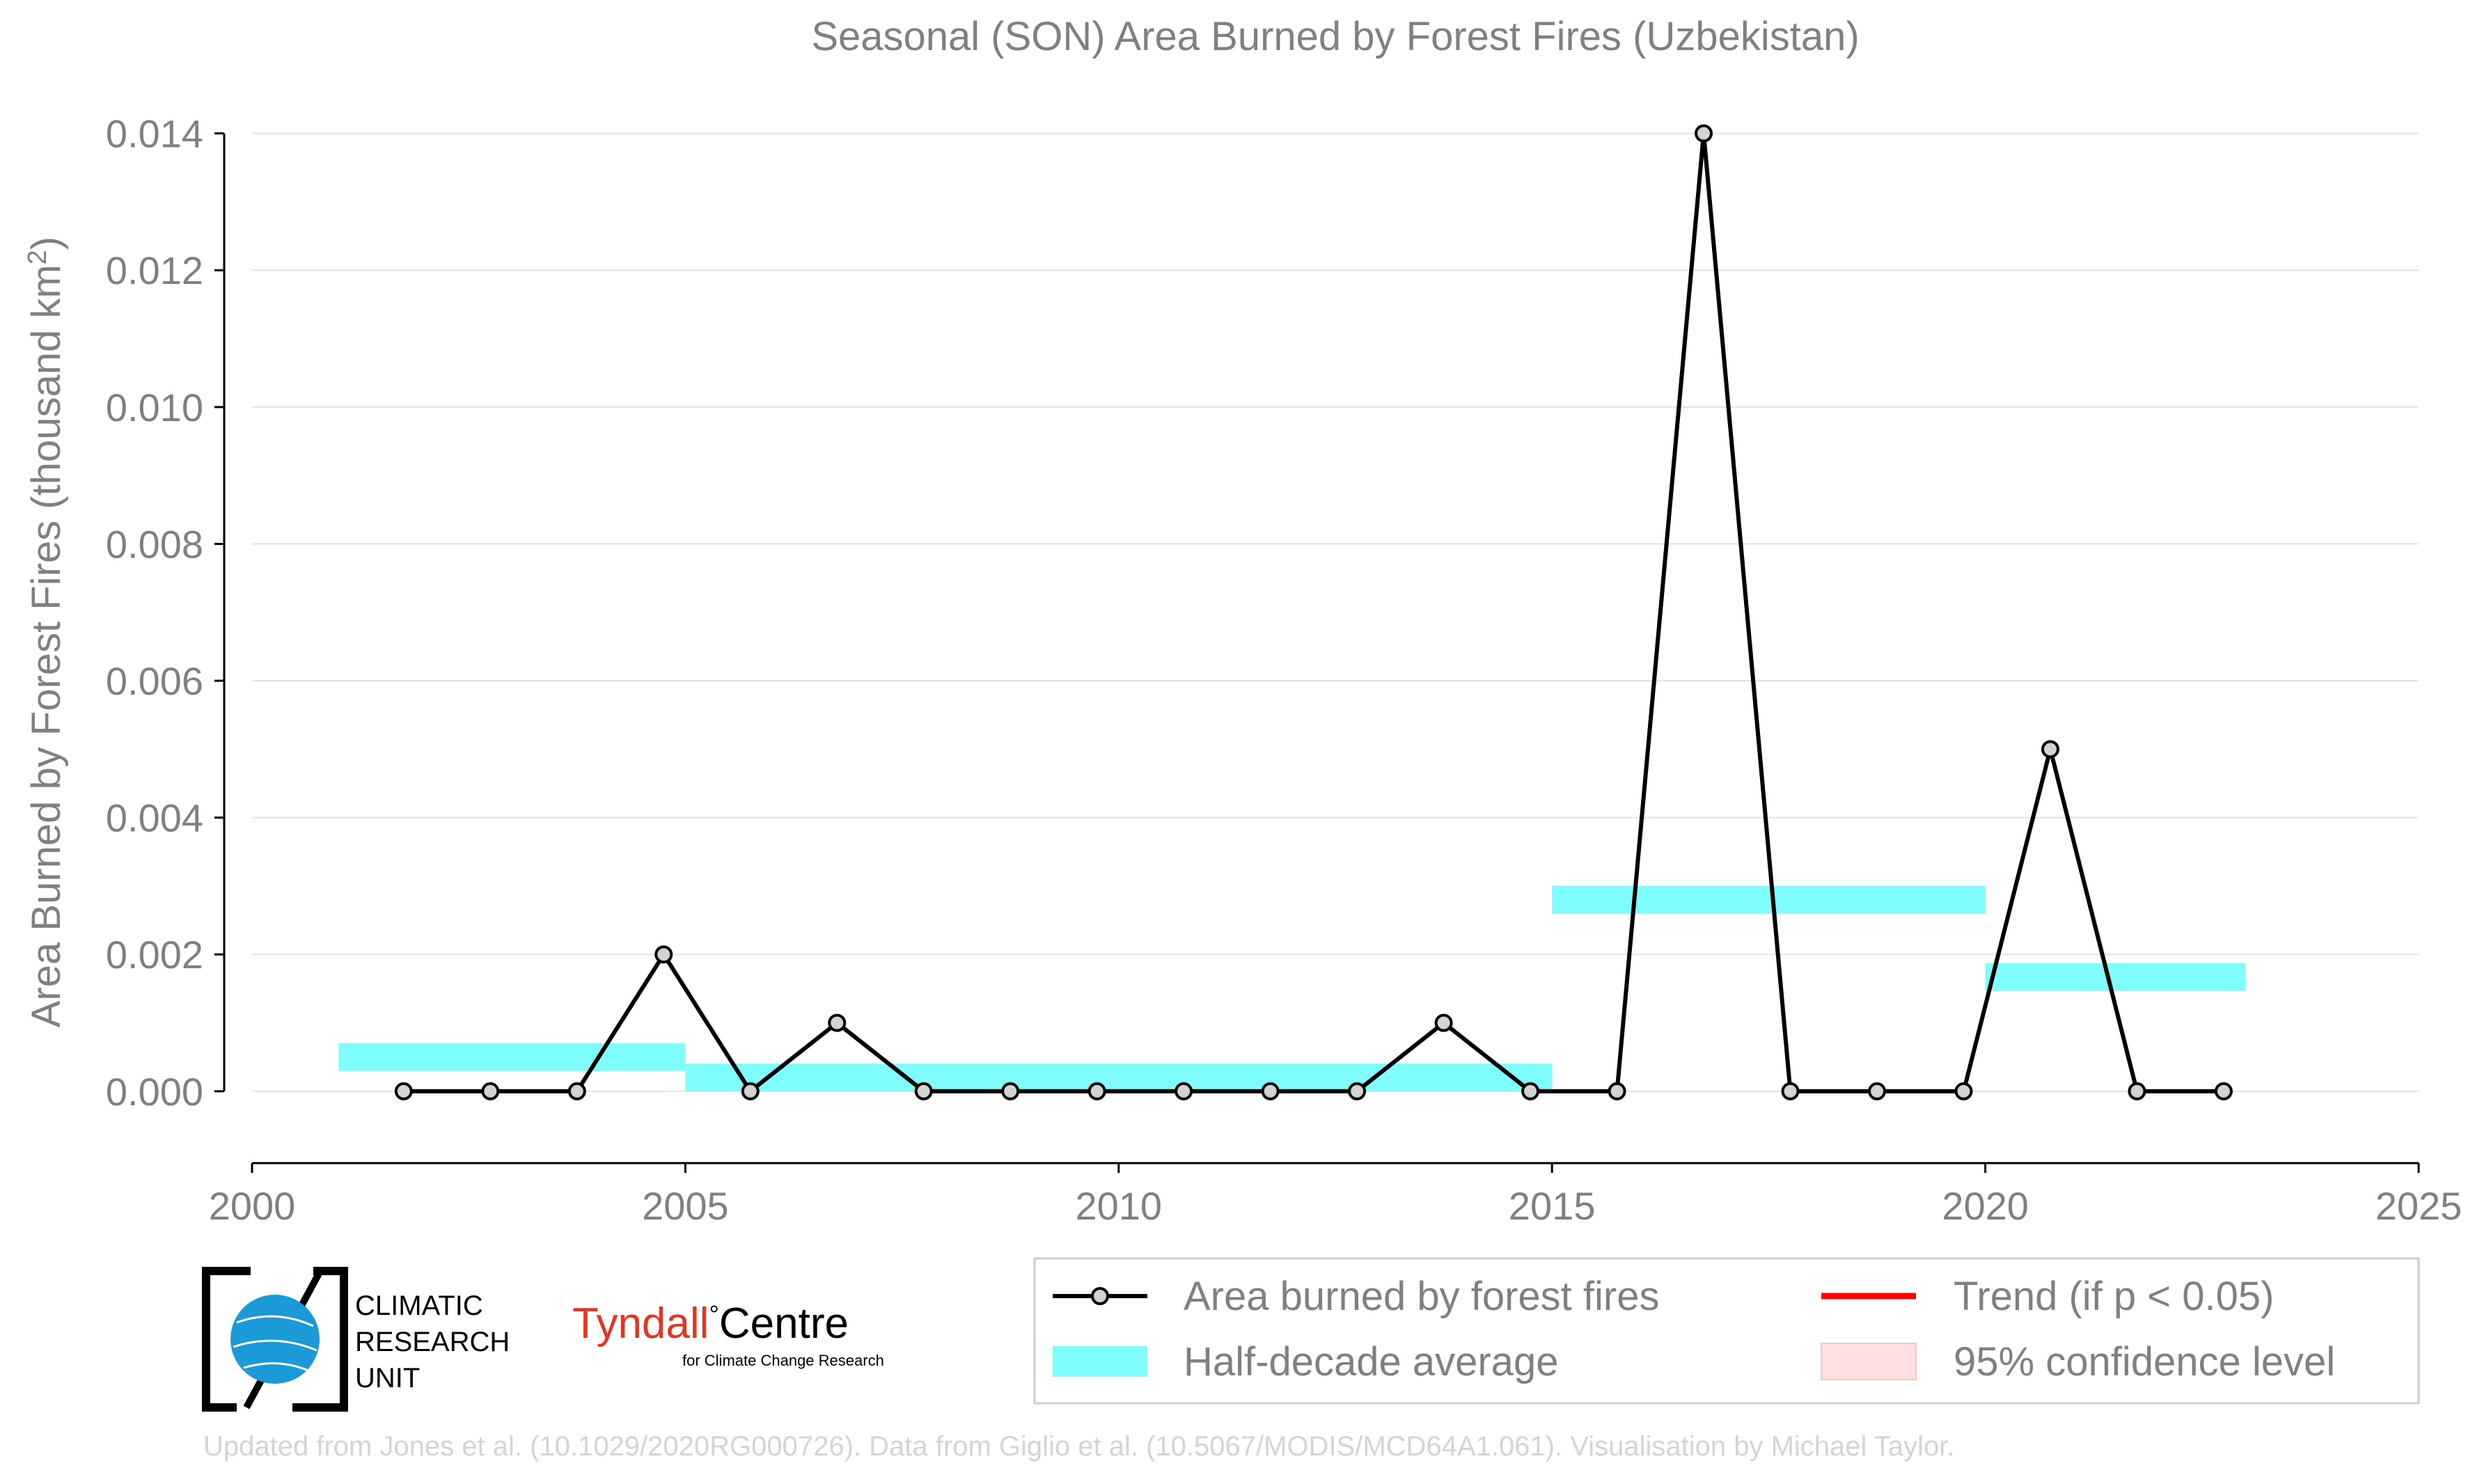  Describe the element at coordinates (1292, 988) in the screenshot. I see `half-decade-bands` at that location.